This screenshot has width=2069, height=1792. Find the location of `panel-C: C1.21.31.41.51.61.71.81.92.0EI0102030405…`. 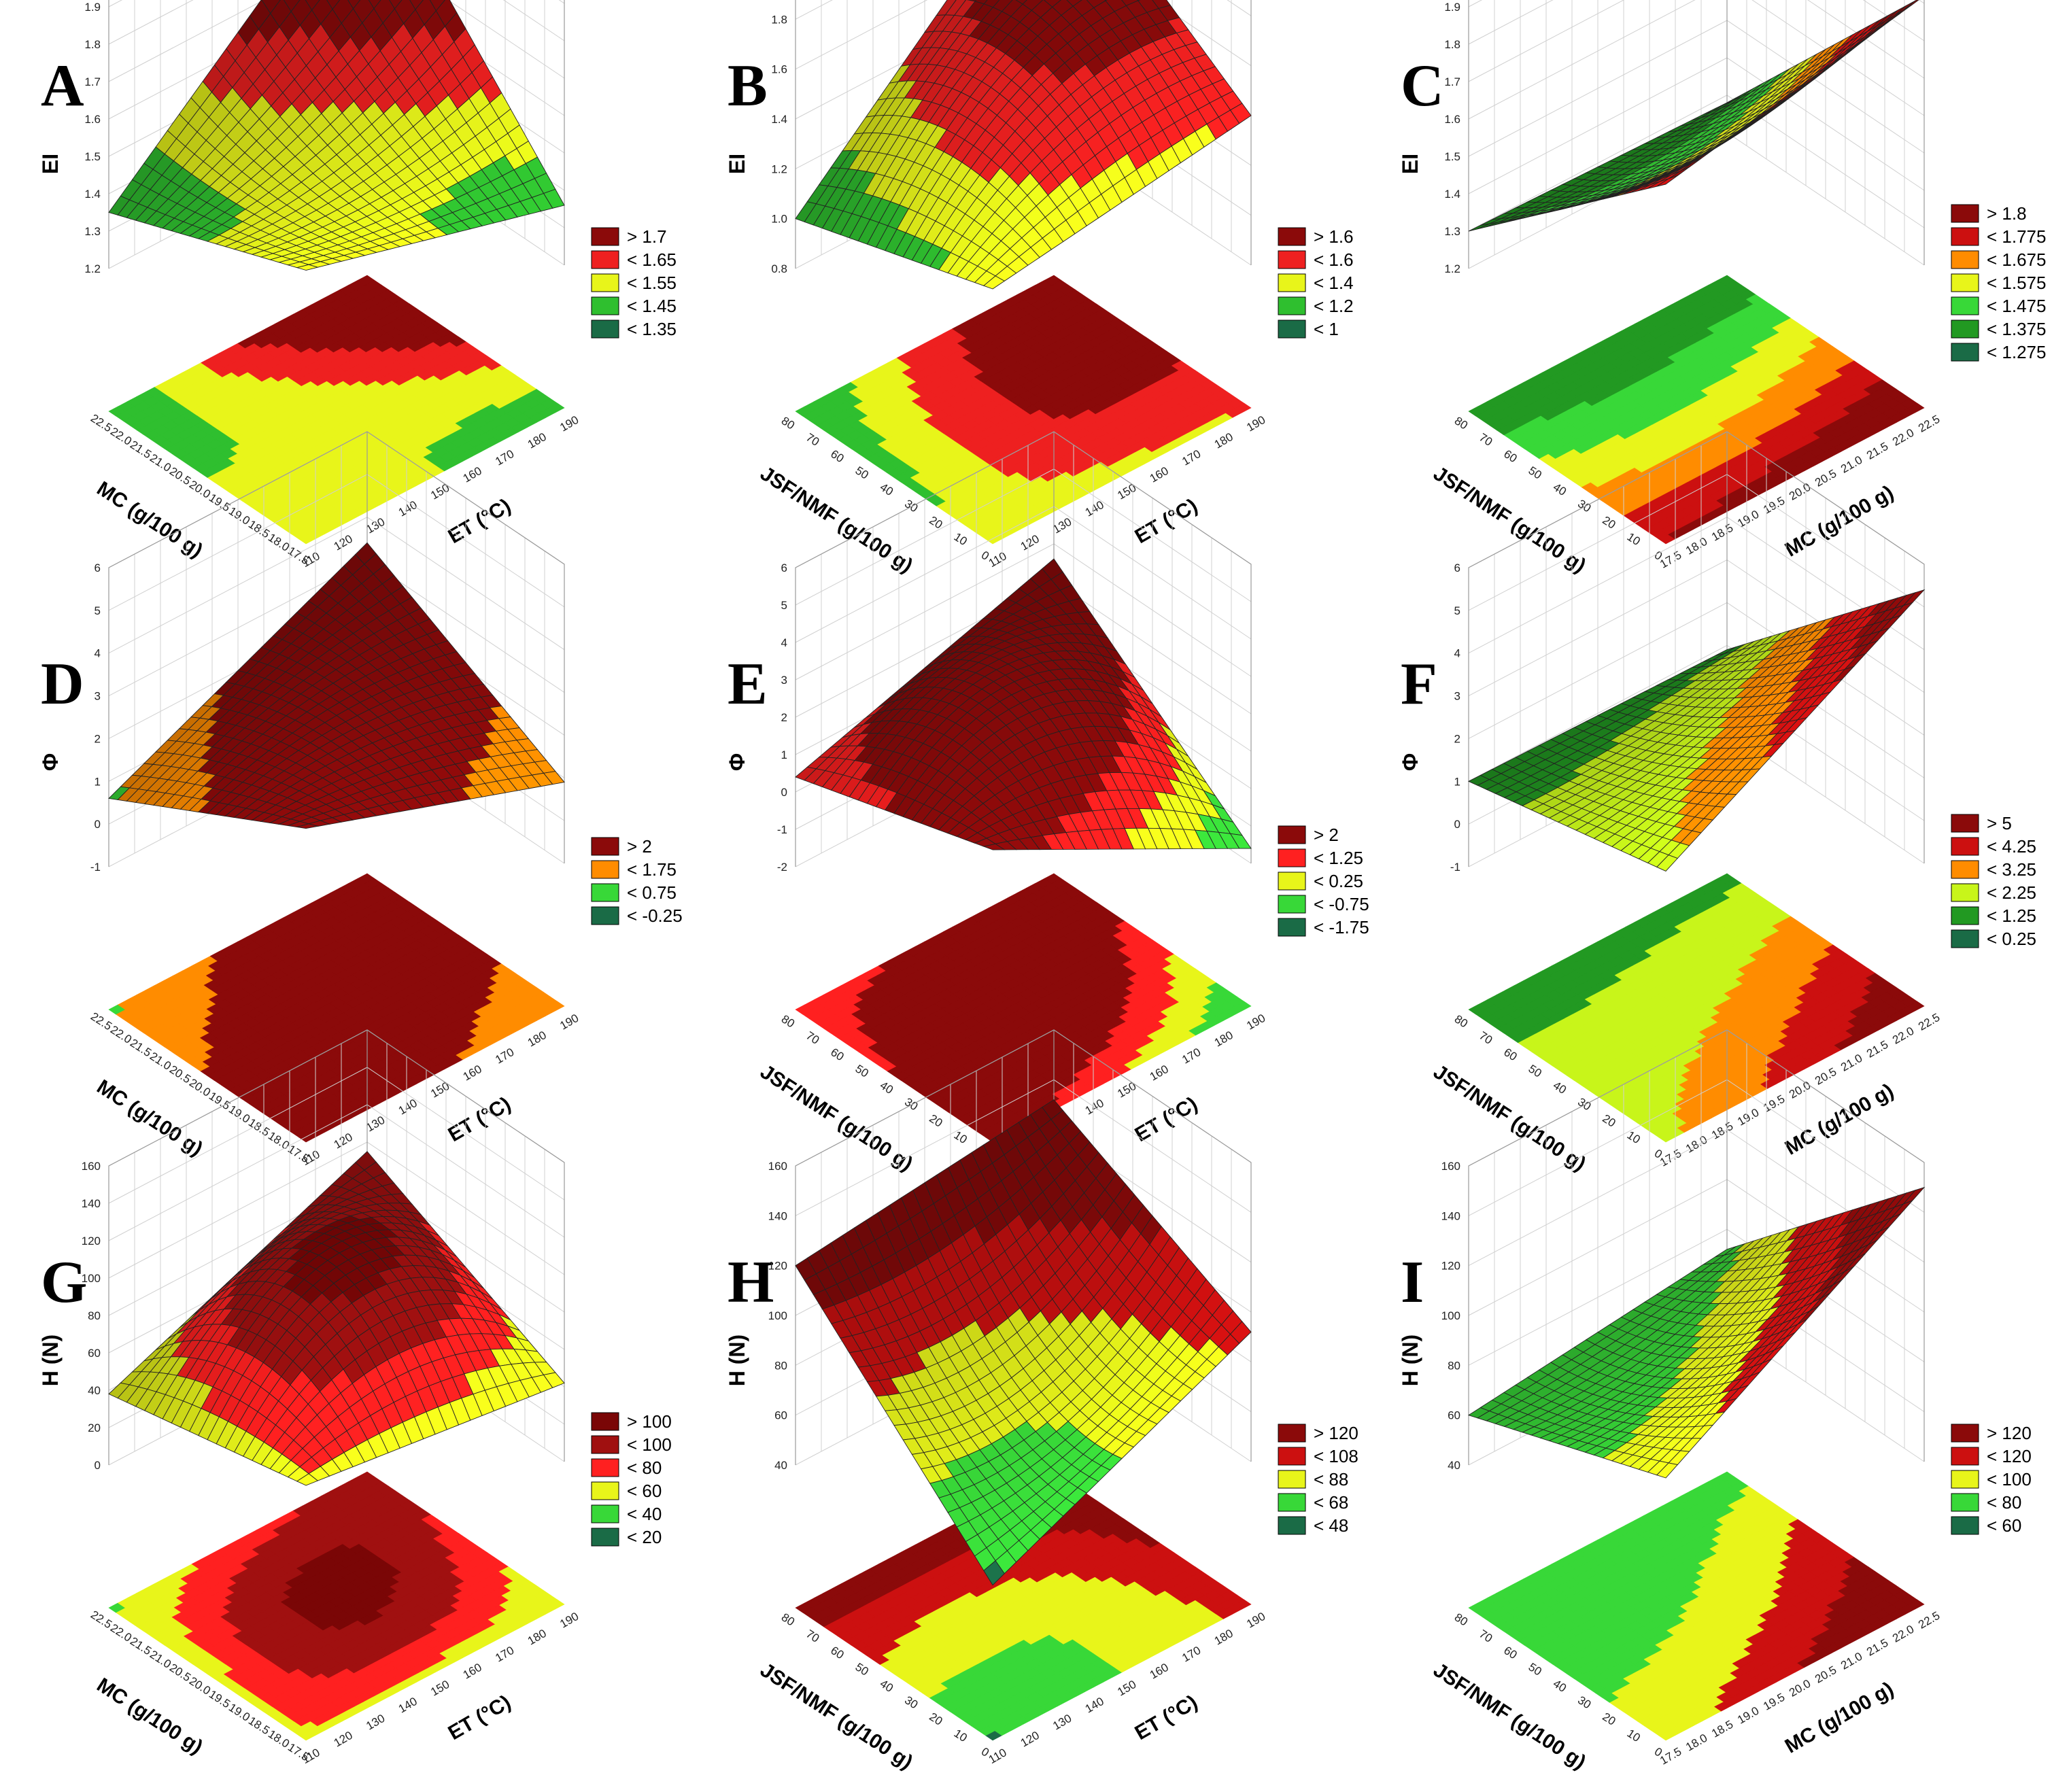

panel-C: C1.21.31.41.51.61.71.81.92.0EI0102030405… is located at coordinates (1722, 288).